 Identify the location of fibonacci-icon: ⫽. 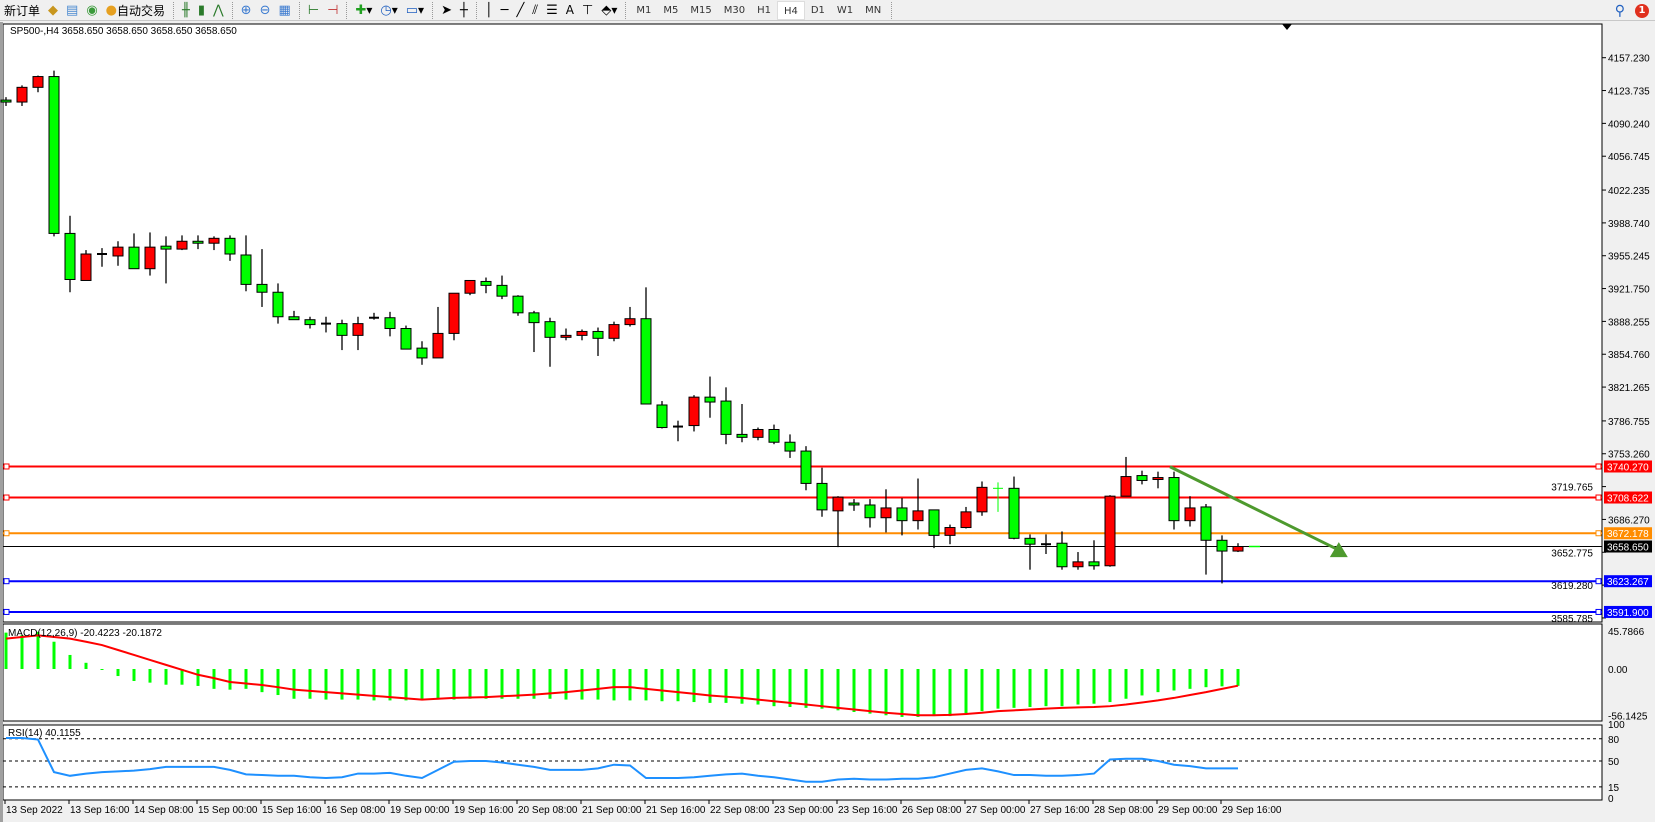
(535, 10).